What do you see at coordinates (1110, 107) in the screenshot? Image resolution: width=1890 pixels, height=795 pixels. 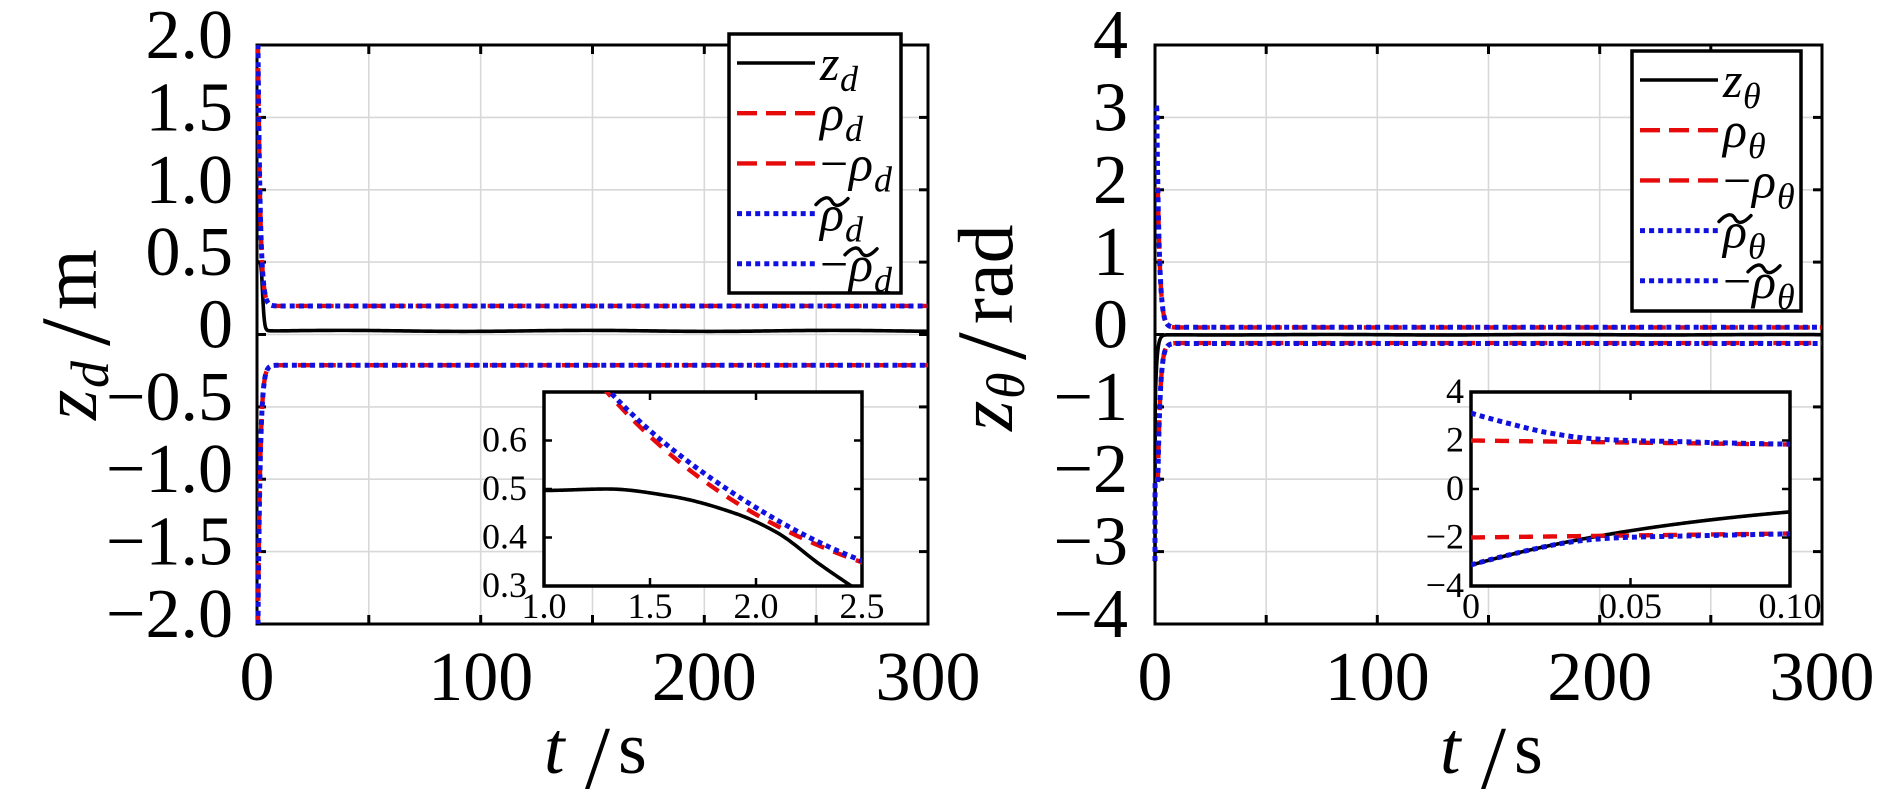 I see `svg-text: 3` at bounding box center [1110, 107].